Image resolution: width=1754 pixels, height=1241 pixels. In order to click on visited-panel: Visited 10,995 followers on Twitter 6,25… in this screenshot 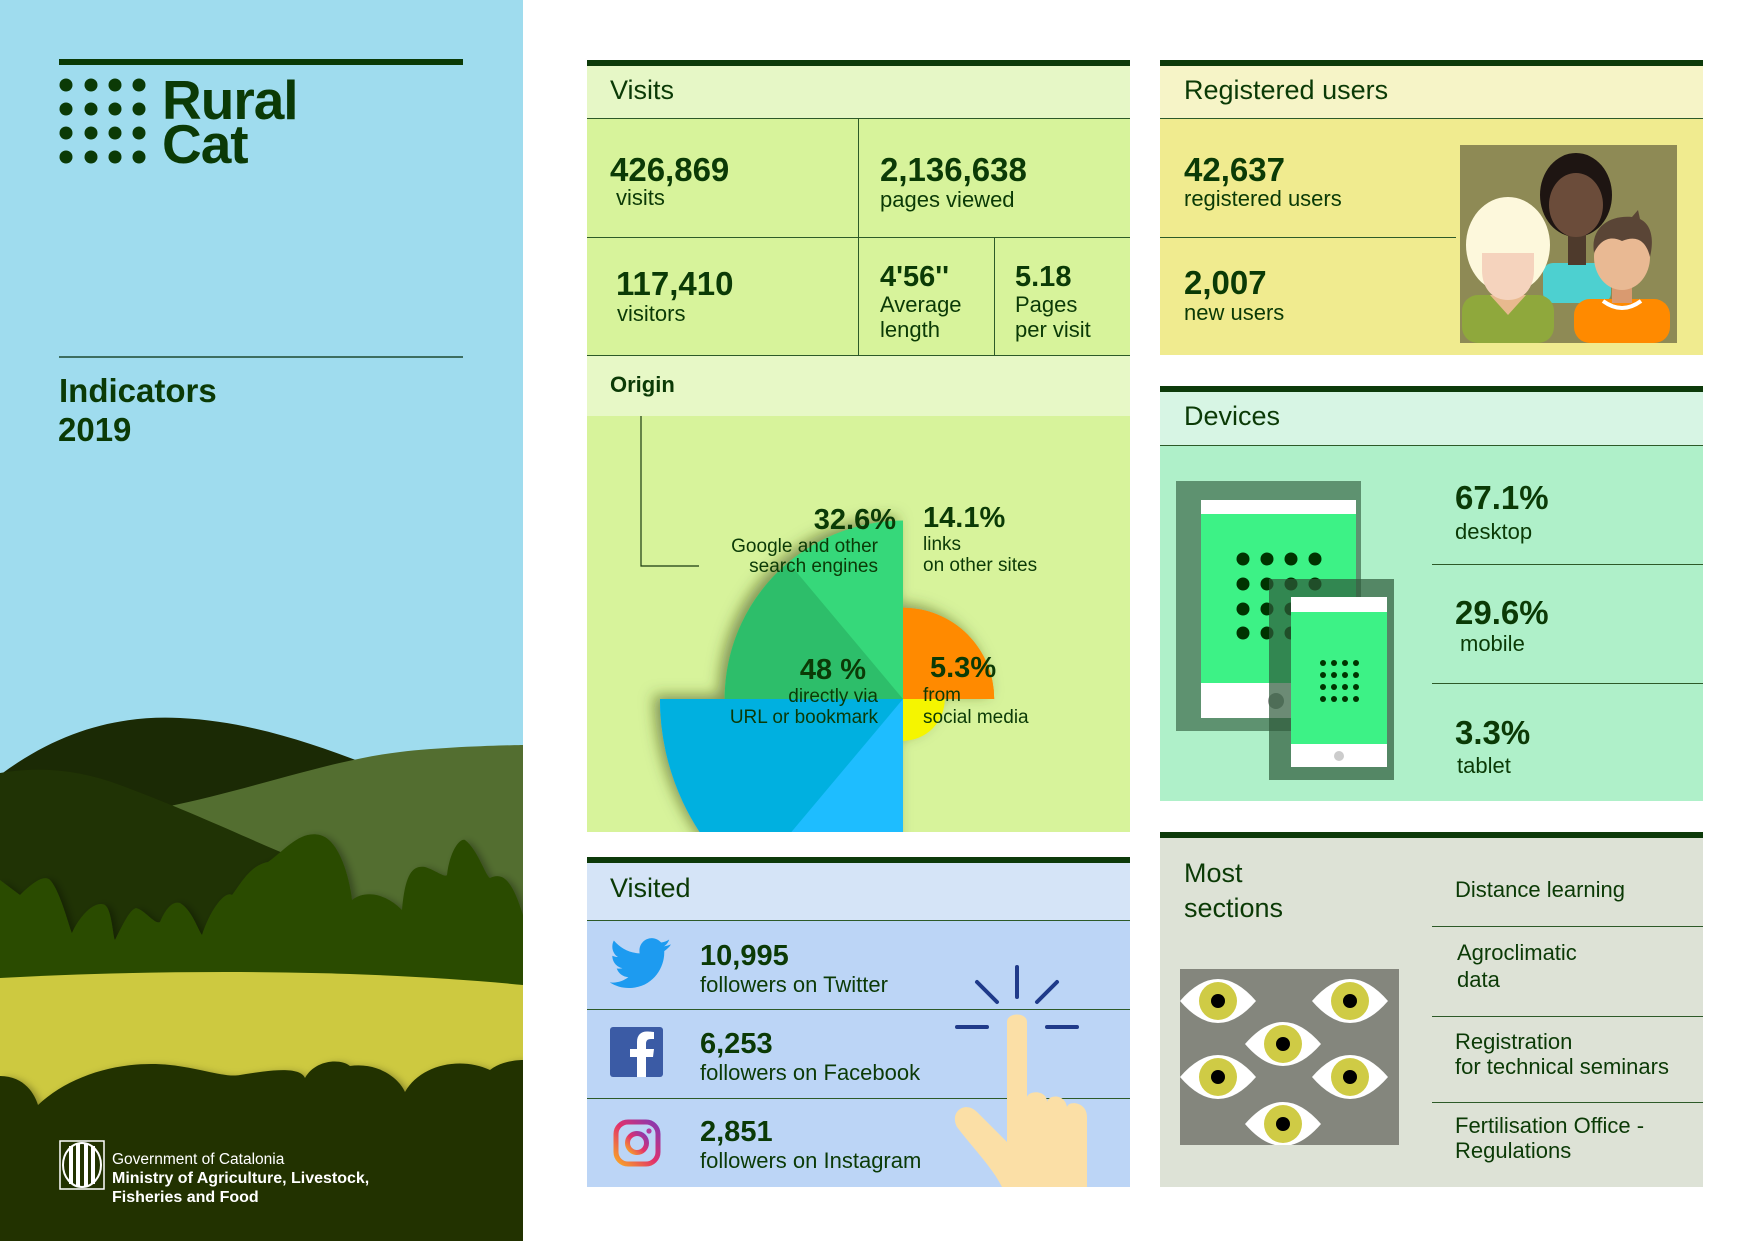, I will do `click(858, 1022)`.